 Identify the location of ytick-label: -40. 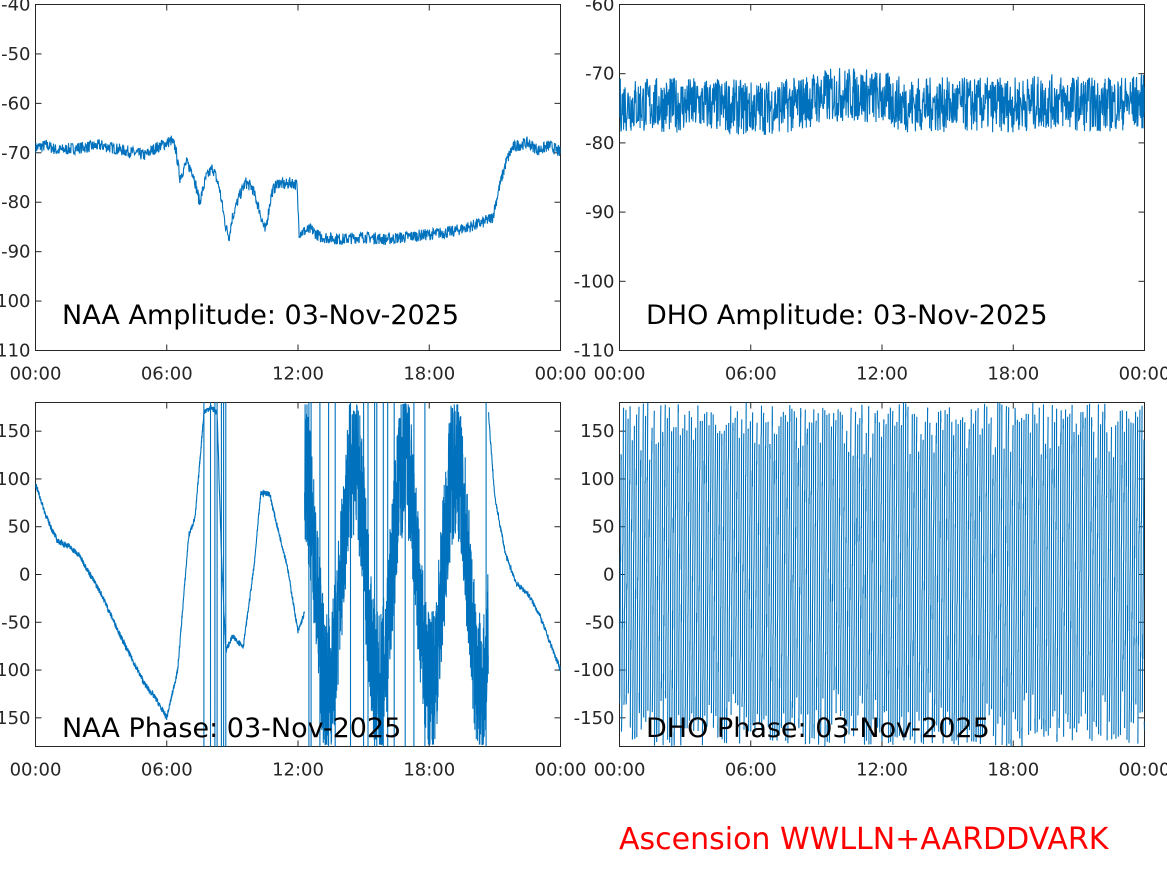
(15, 8).